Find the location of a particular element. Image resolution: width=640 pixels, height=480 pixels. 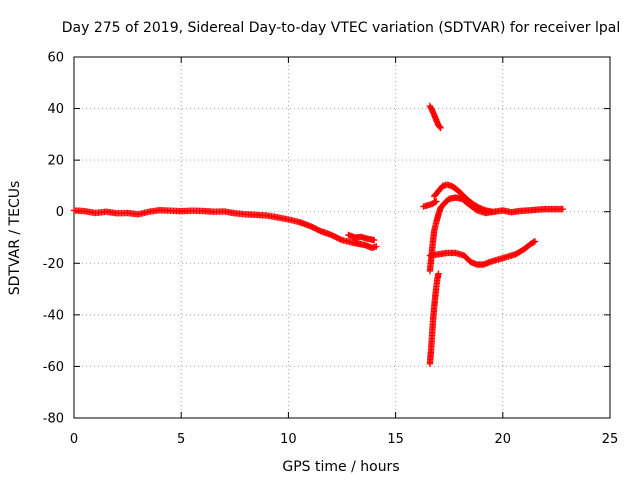

x-tick-label: 20 is located at coordinates (503, 439).